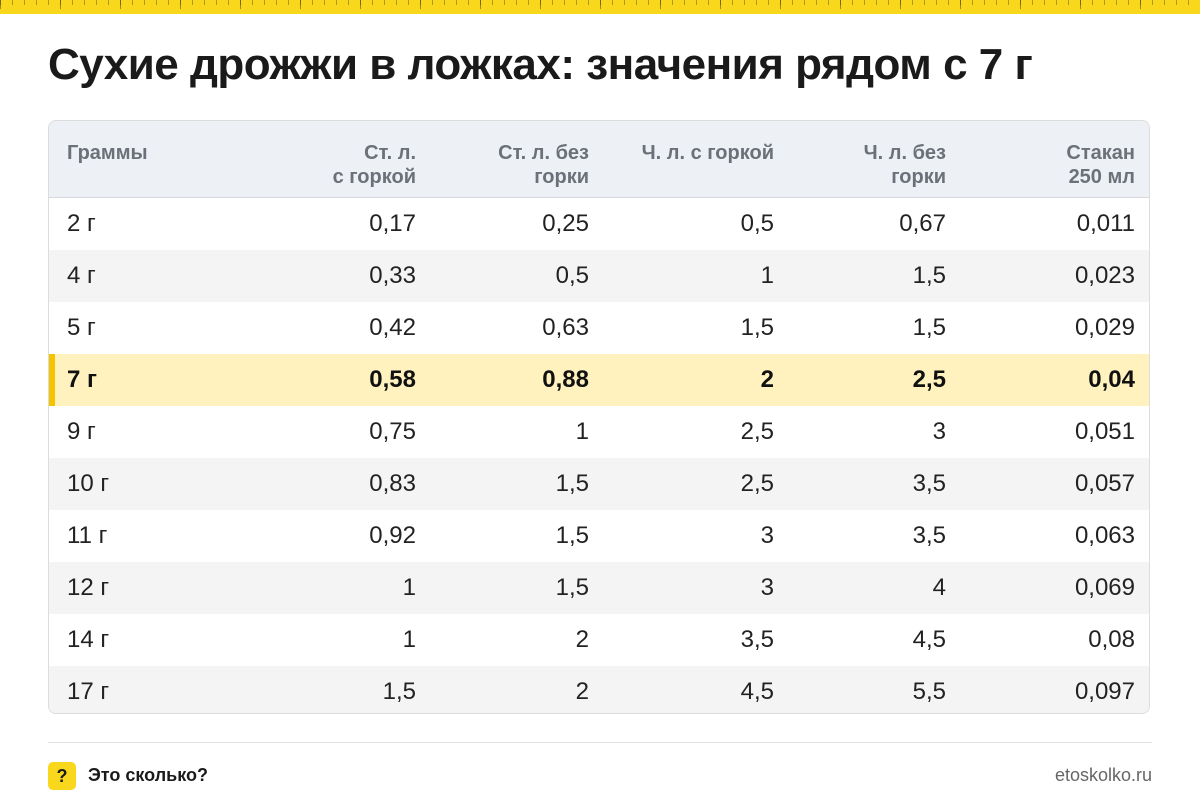 The image size is (1200, 808). Describe the element at coordinates (599, 432) in the screenshot. I see `table-row: 9 г 0,75 1 2,5 3 0,051` at that location.